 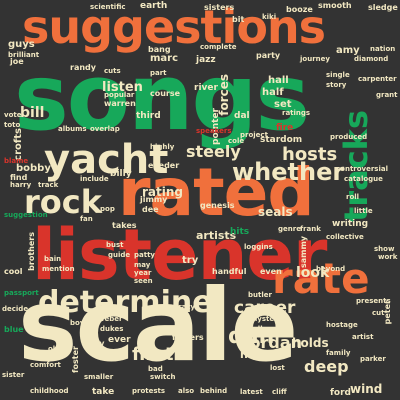 What do you see at coordinates (77, 323) in the screenshot?
I see `word-boy: boy` at bounding box center [77, 323].